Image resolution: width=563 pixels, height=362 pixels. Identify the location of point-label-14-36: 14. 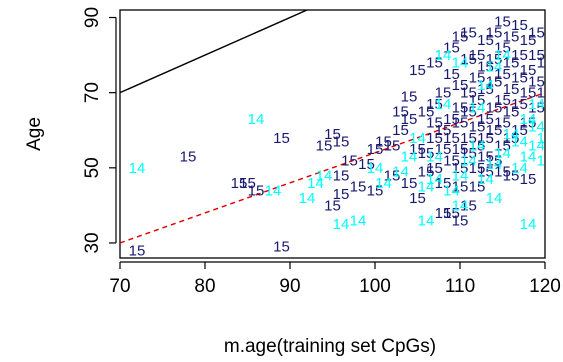
(477, 108).